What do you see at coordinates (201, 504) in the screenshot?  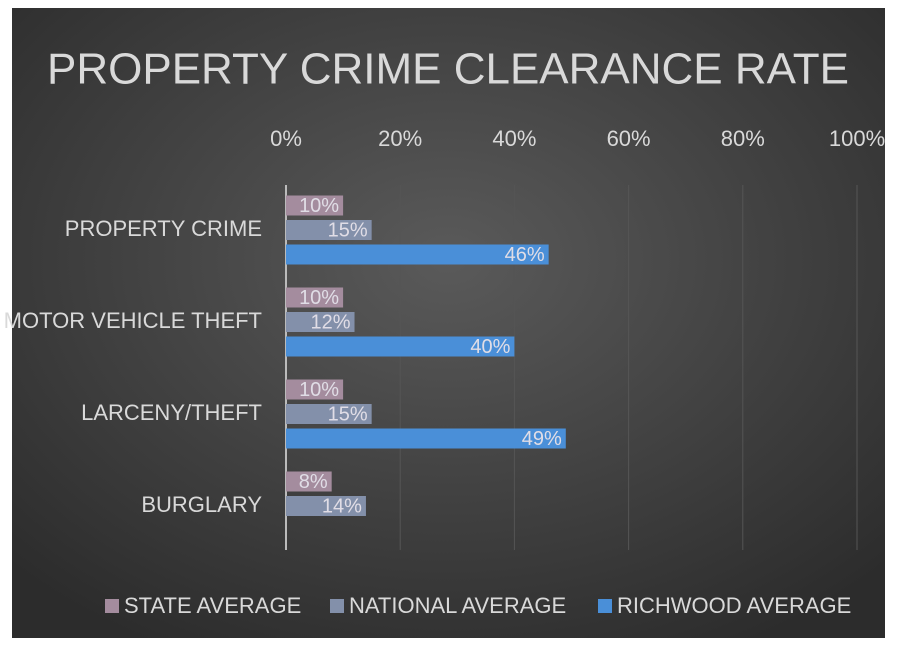 I see `y-tick-label: BURGLARY` at bounding box center [201, 504].